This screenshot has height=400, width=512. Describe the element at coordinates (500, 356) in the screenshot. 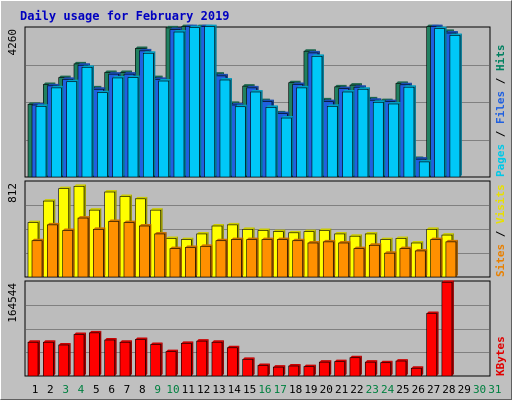

I see `y-axis-legend: KBytes` at that location.